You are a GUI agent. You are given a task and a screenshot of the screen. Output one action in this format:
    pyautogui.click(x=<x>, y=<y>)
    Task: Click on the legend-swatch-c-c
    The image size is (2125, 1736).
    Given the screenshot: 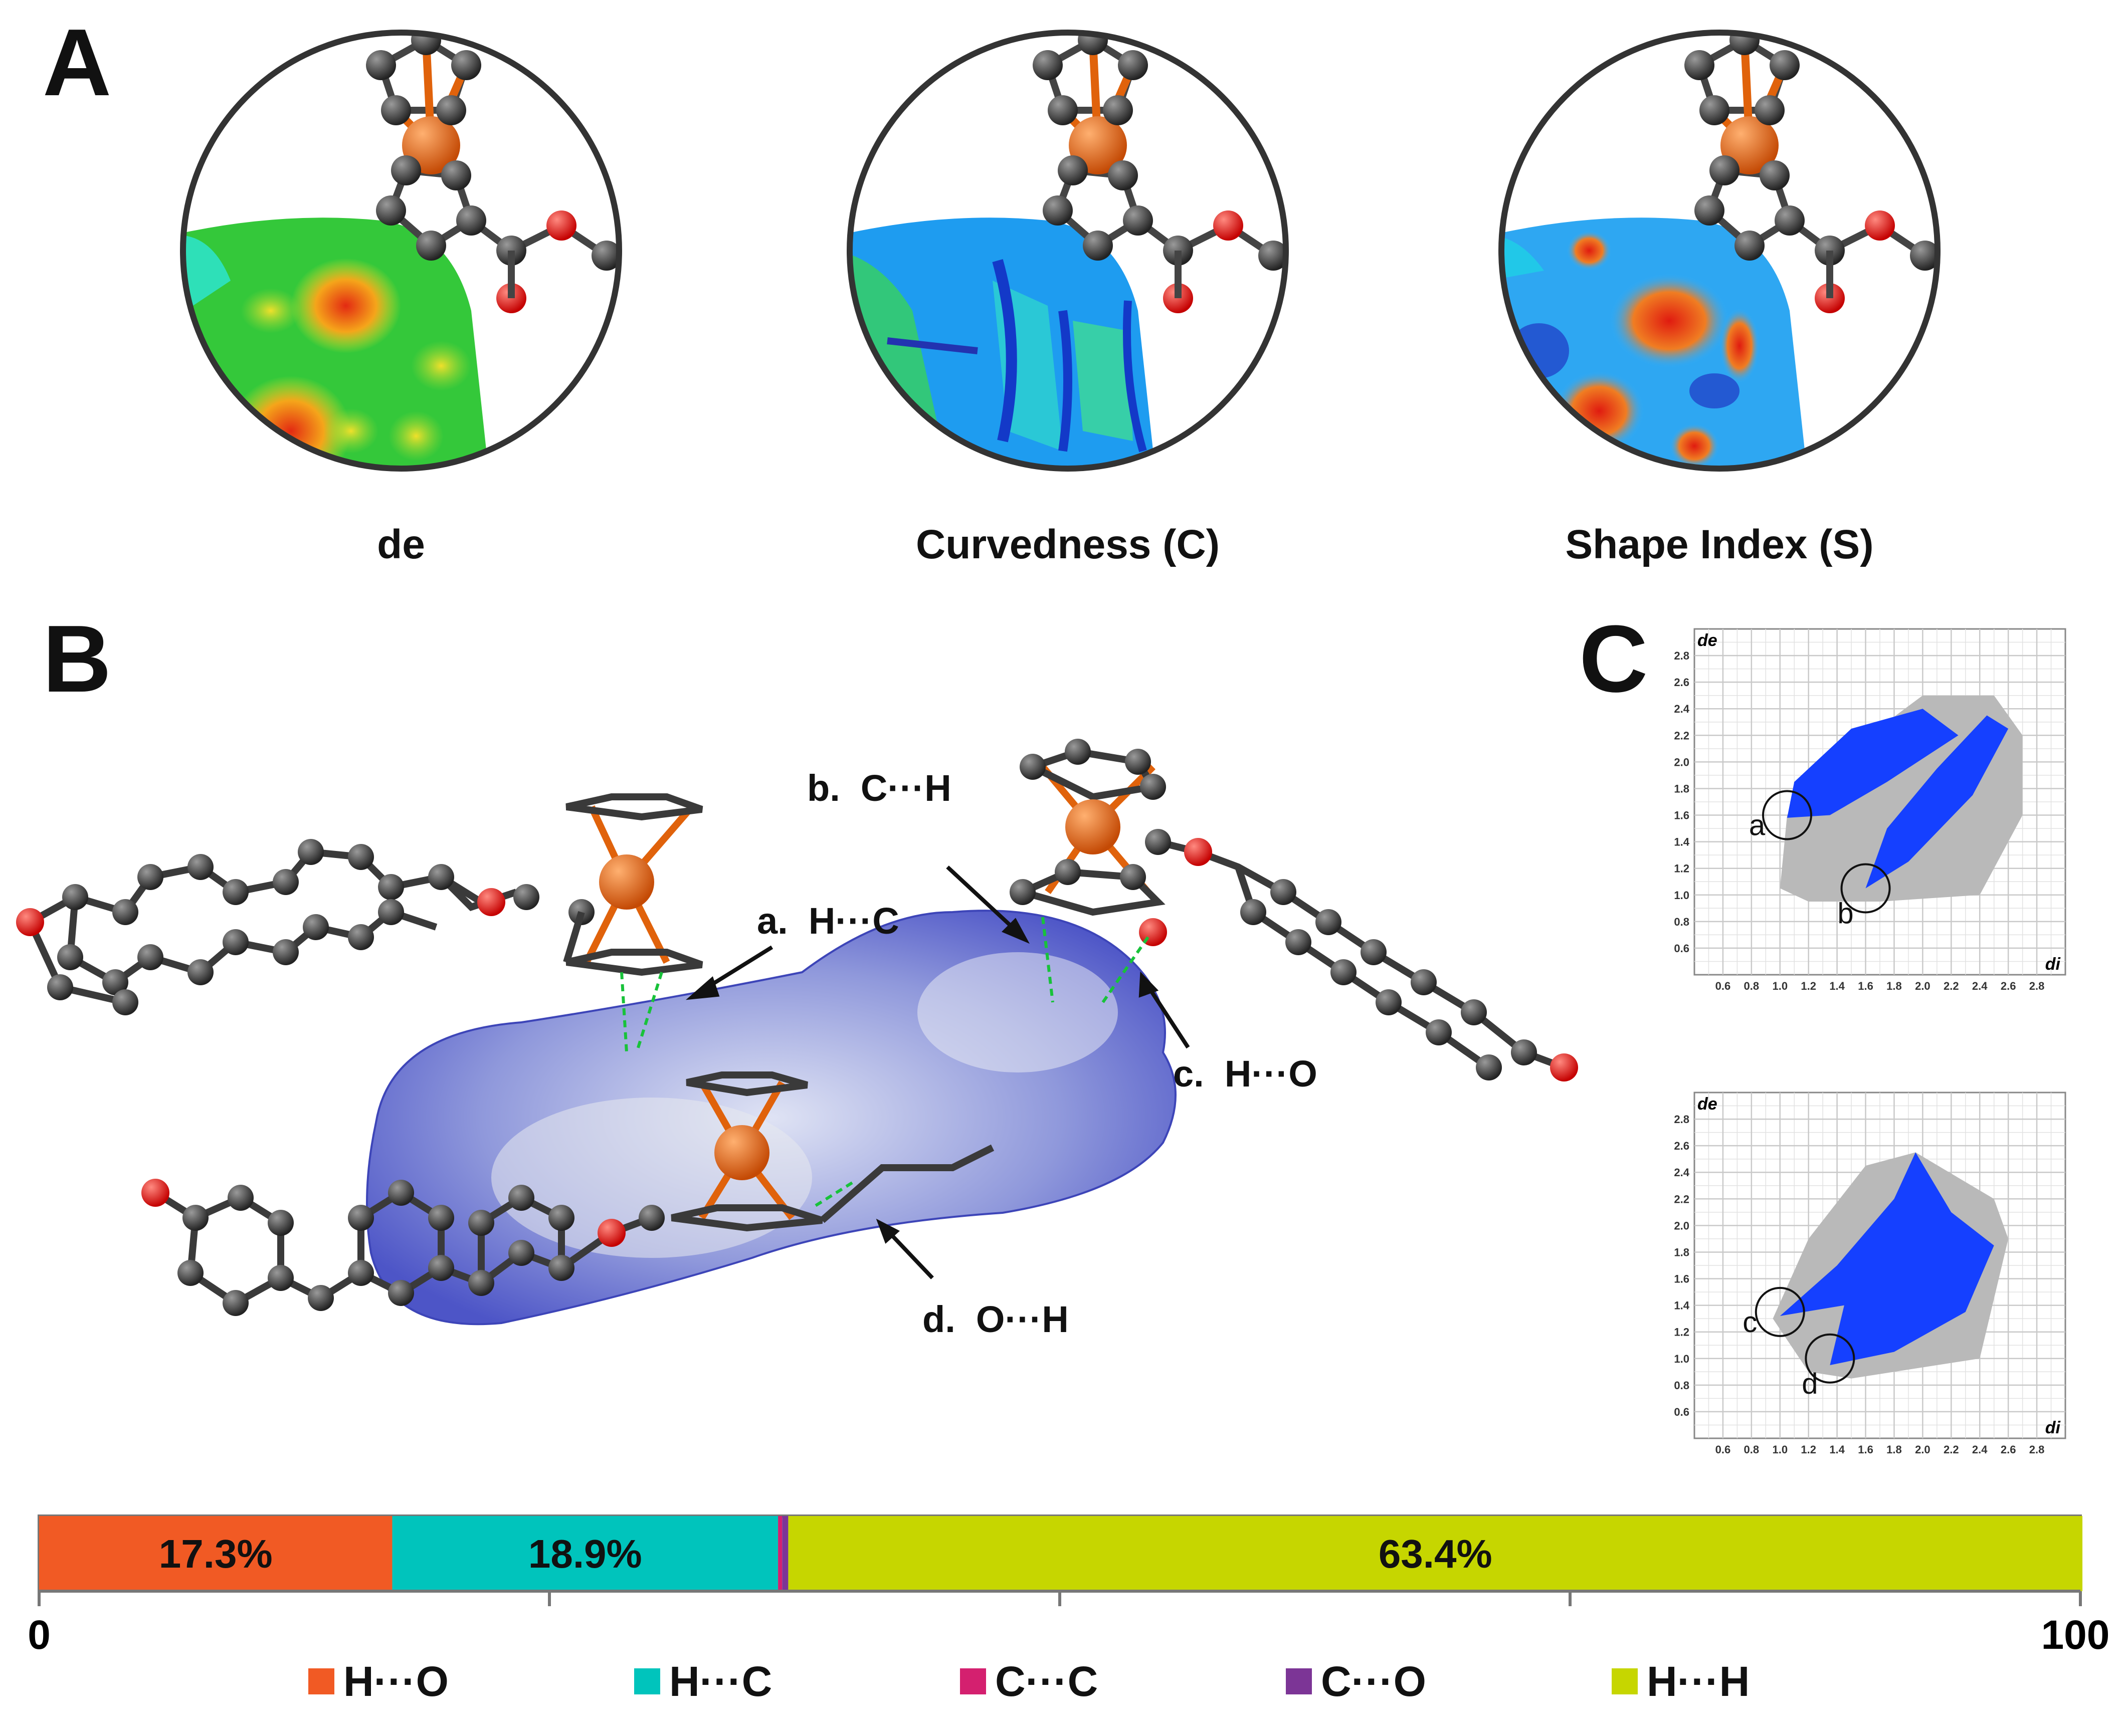 What is the action you would take?
    pyautogui.click(x=973, y=1681)
    